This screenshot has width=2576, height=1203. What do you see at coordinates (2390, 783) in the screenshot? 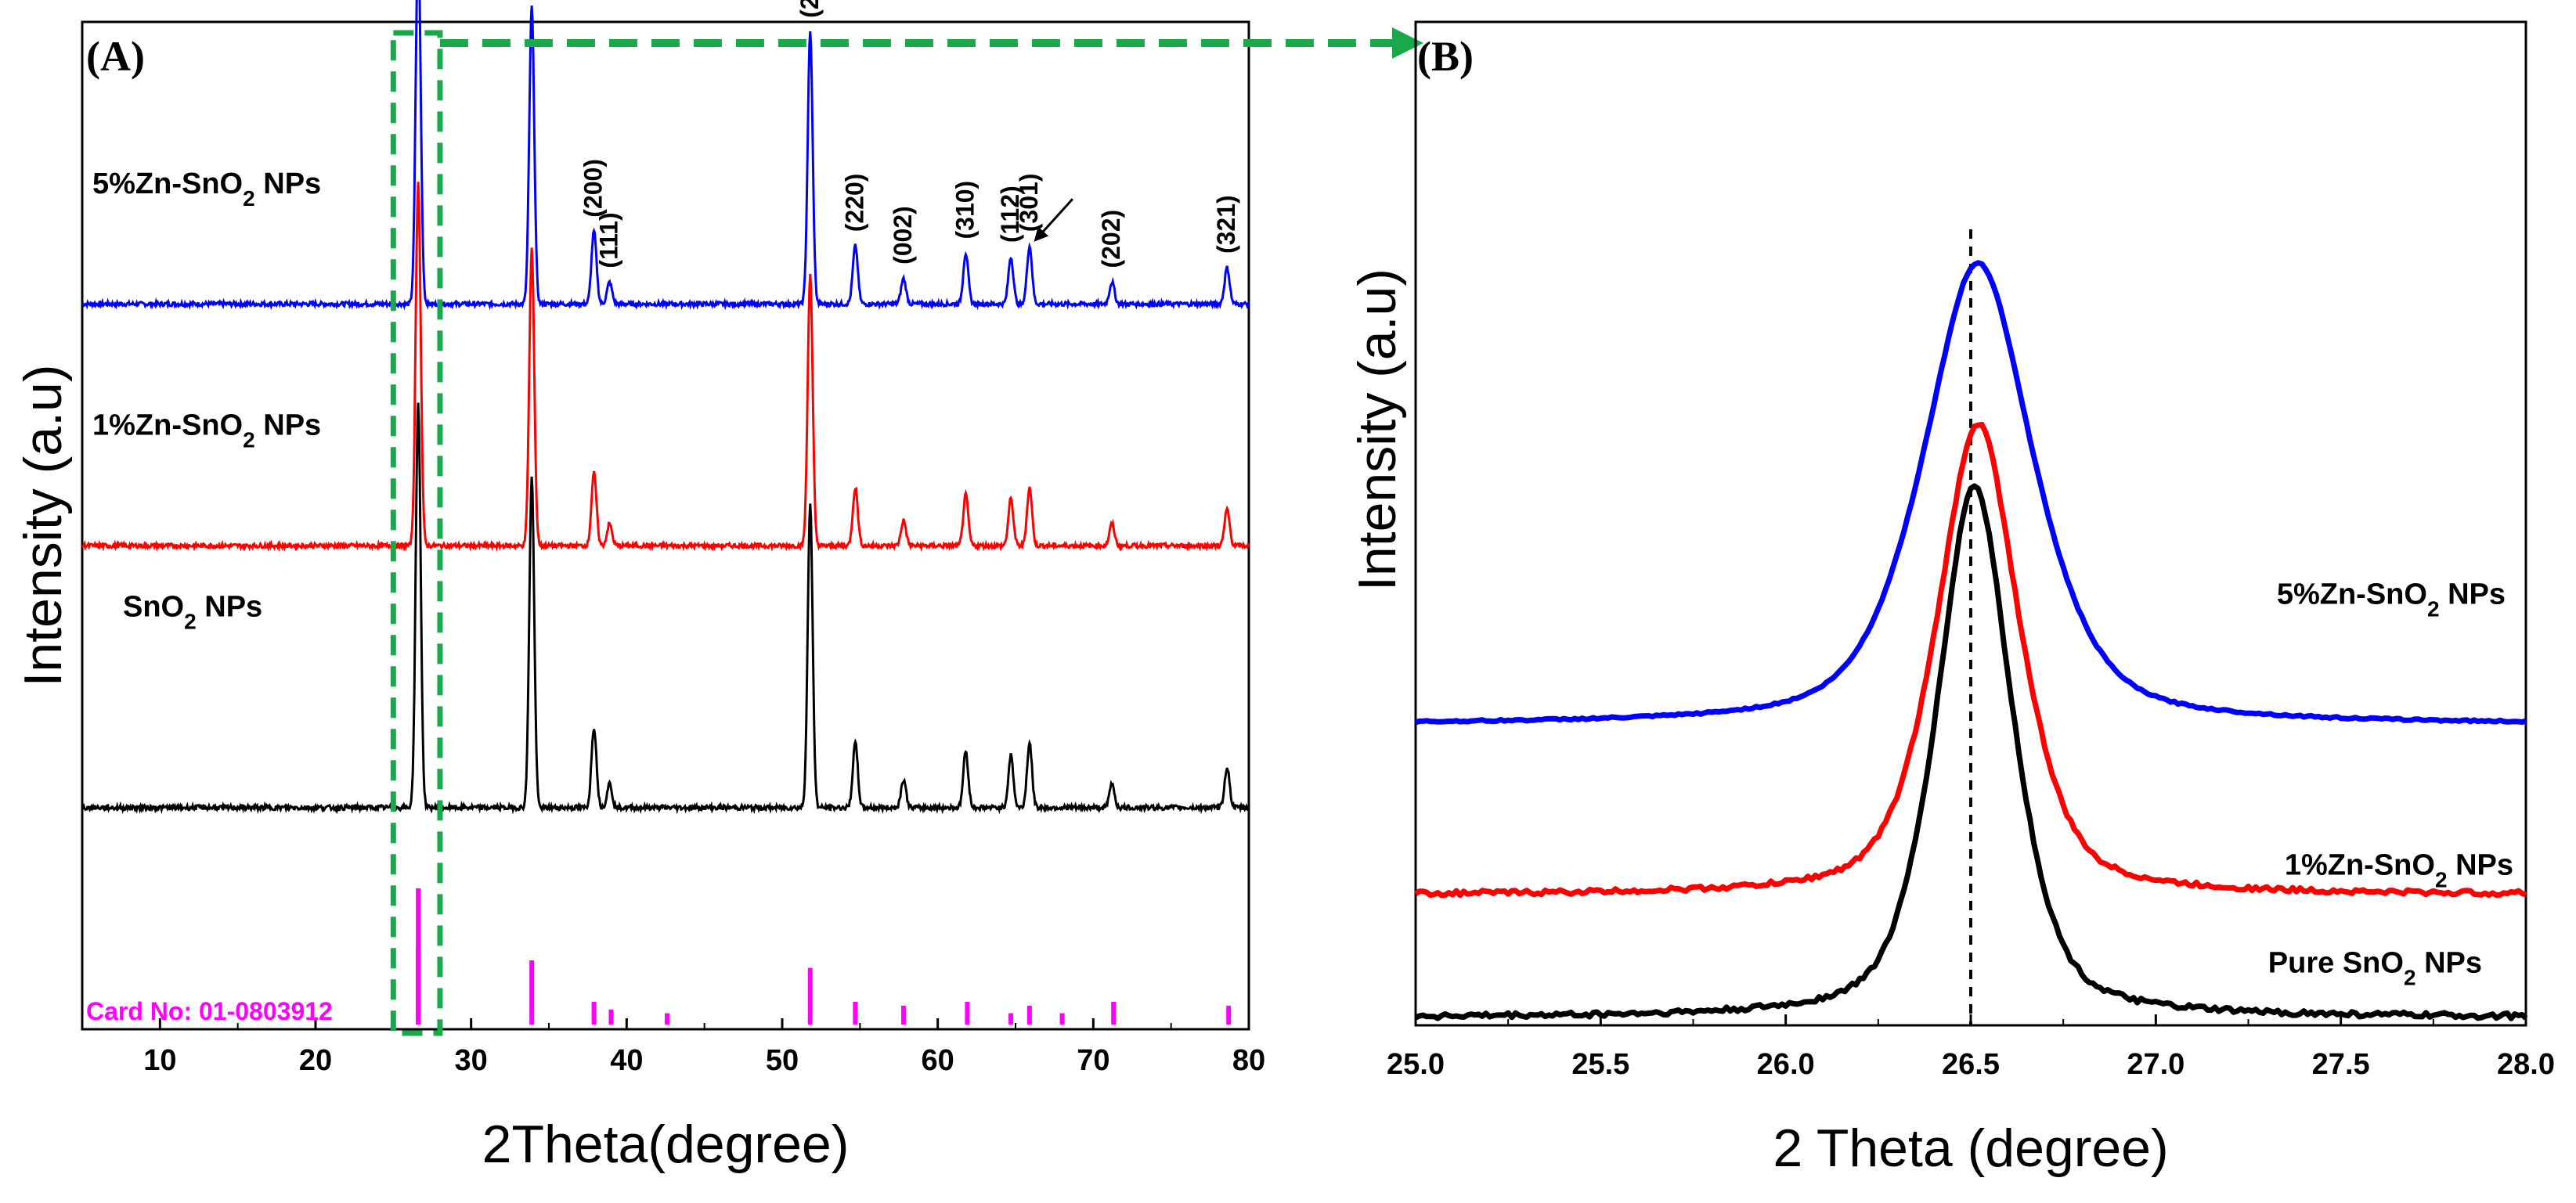
I see `panel-b-series-labels: 5%Zn-SnO2 NPs 1%Zn-SnO2 NPs Pure SnO2 NPs` at bounding box center [2390, 783].